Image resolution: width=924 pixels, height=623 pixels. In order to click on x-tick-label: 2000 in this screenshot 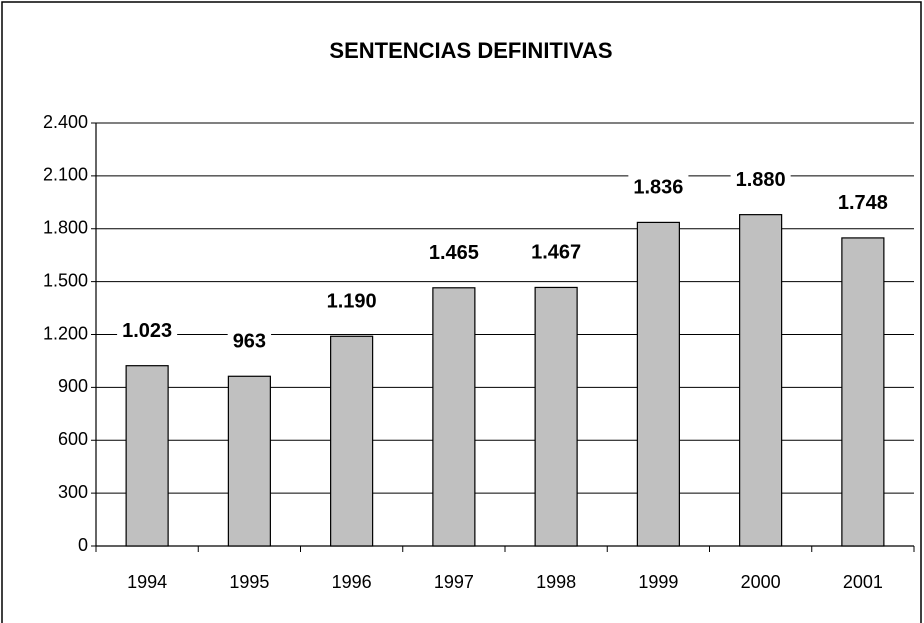, I will do `click(761, 582)`.